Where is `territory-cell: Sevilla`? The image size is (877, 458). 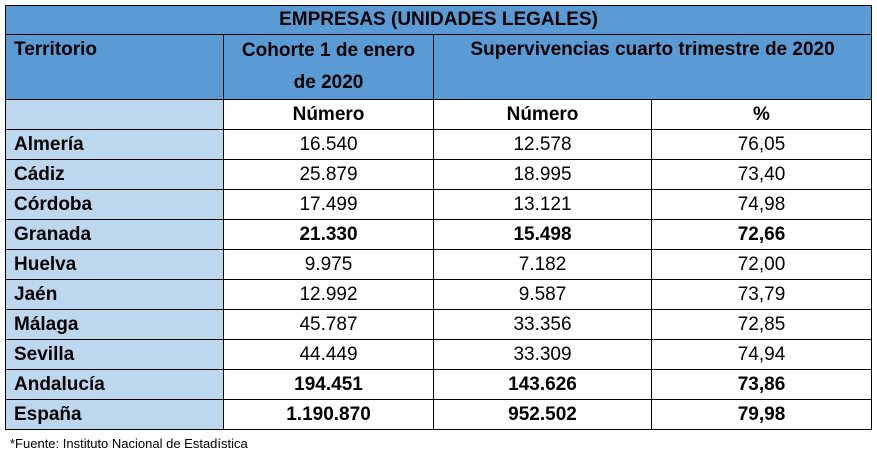 territory-cell: Sevilla is located at coordinates (114, 354).